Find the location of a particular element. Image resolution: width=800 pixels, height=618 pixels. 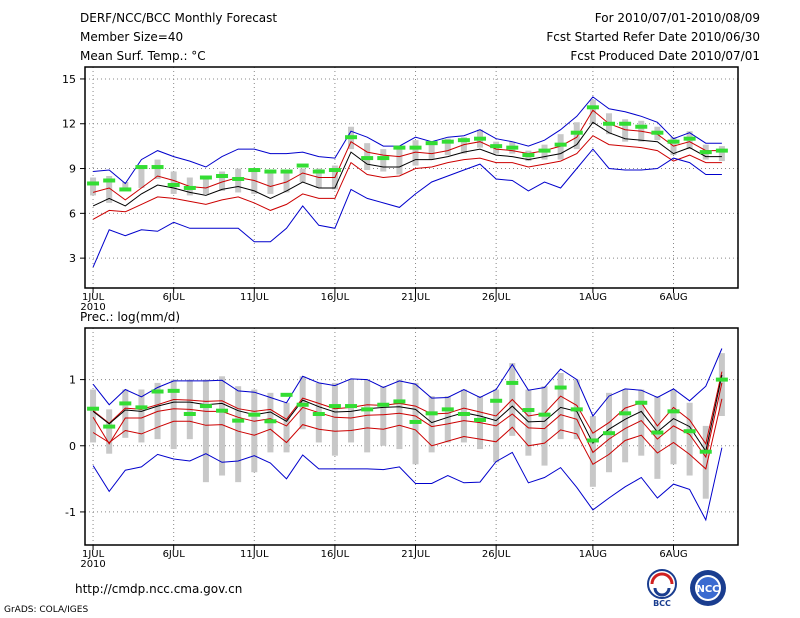

chart-title: DERF/NCC/BCC Monthly Forecast is located at coordinates (179, 18).